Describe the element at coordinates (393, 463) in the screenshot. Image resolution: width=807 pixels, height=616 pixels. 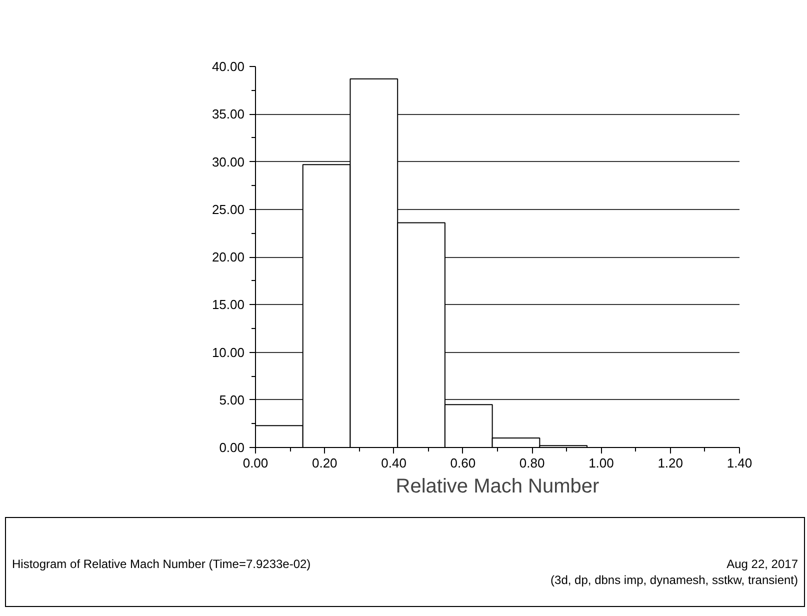
I see `x-tick-label: 0.40` at that location.